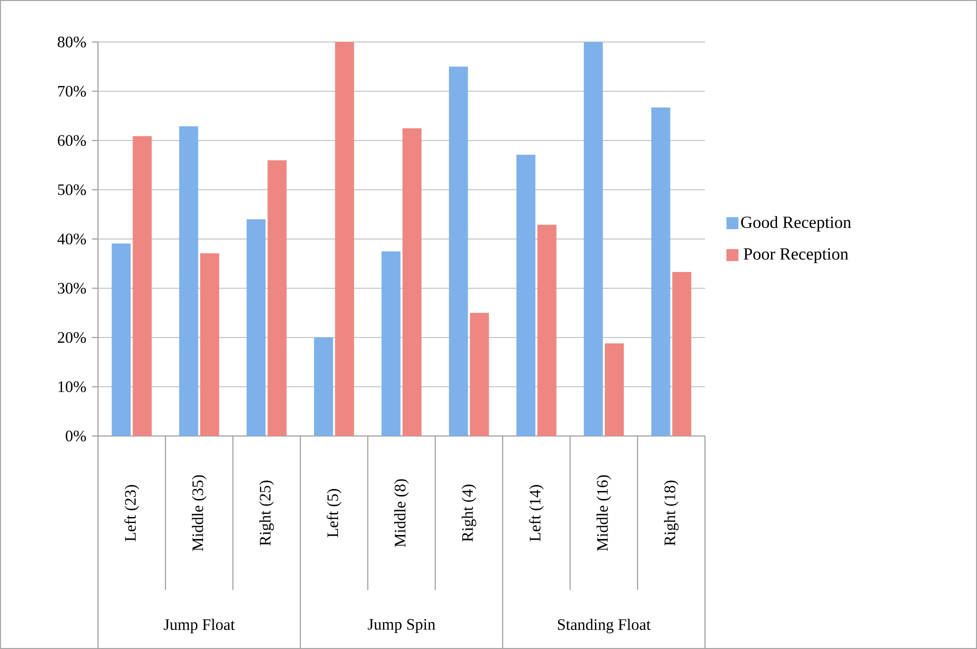 The width and height of the screenshot is (977, 649). Describe the element at coordinates (72, 288) in the screenshot. I see `y-tick-label: 30%` at that location.